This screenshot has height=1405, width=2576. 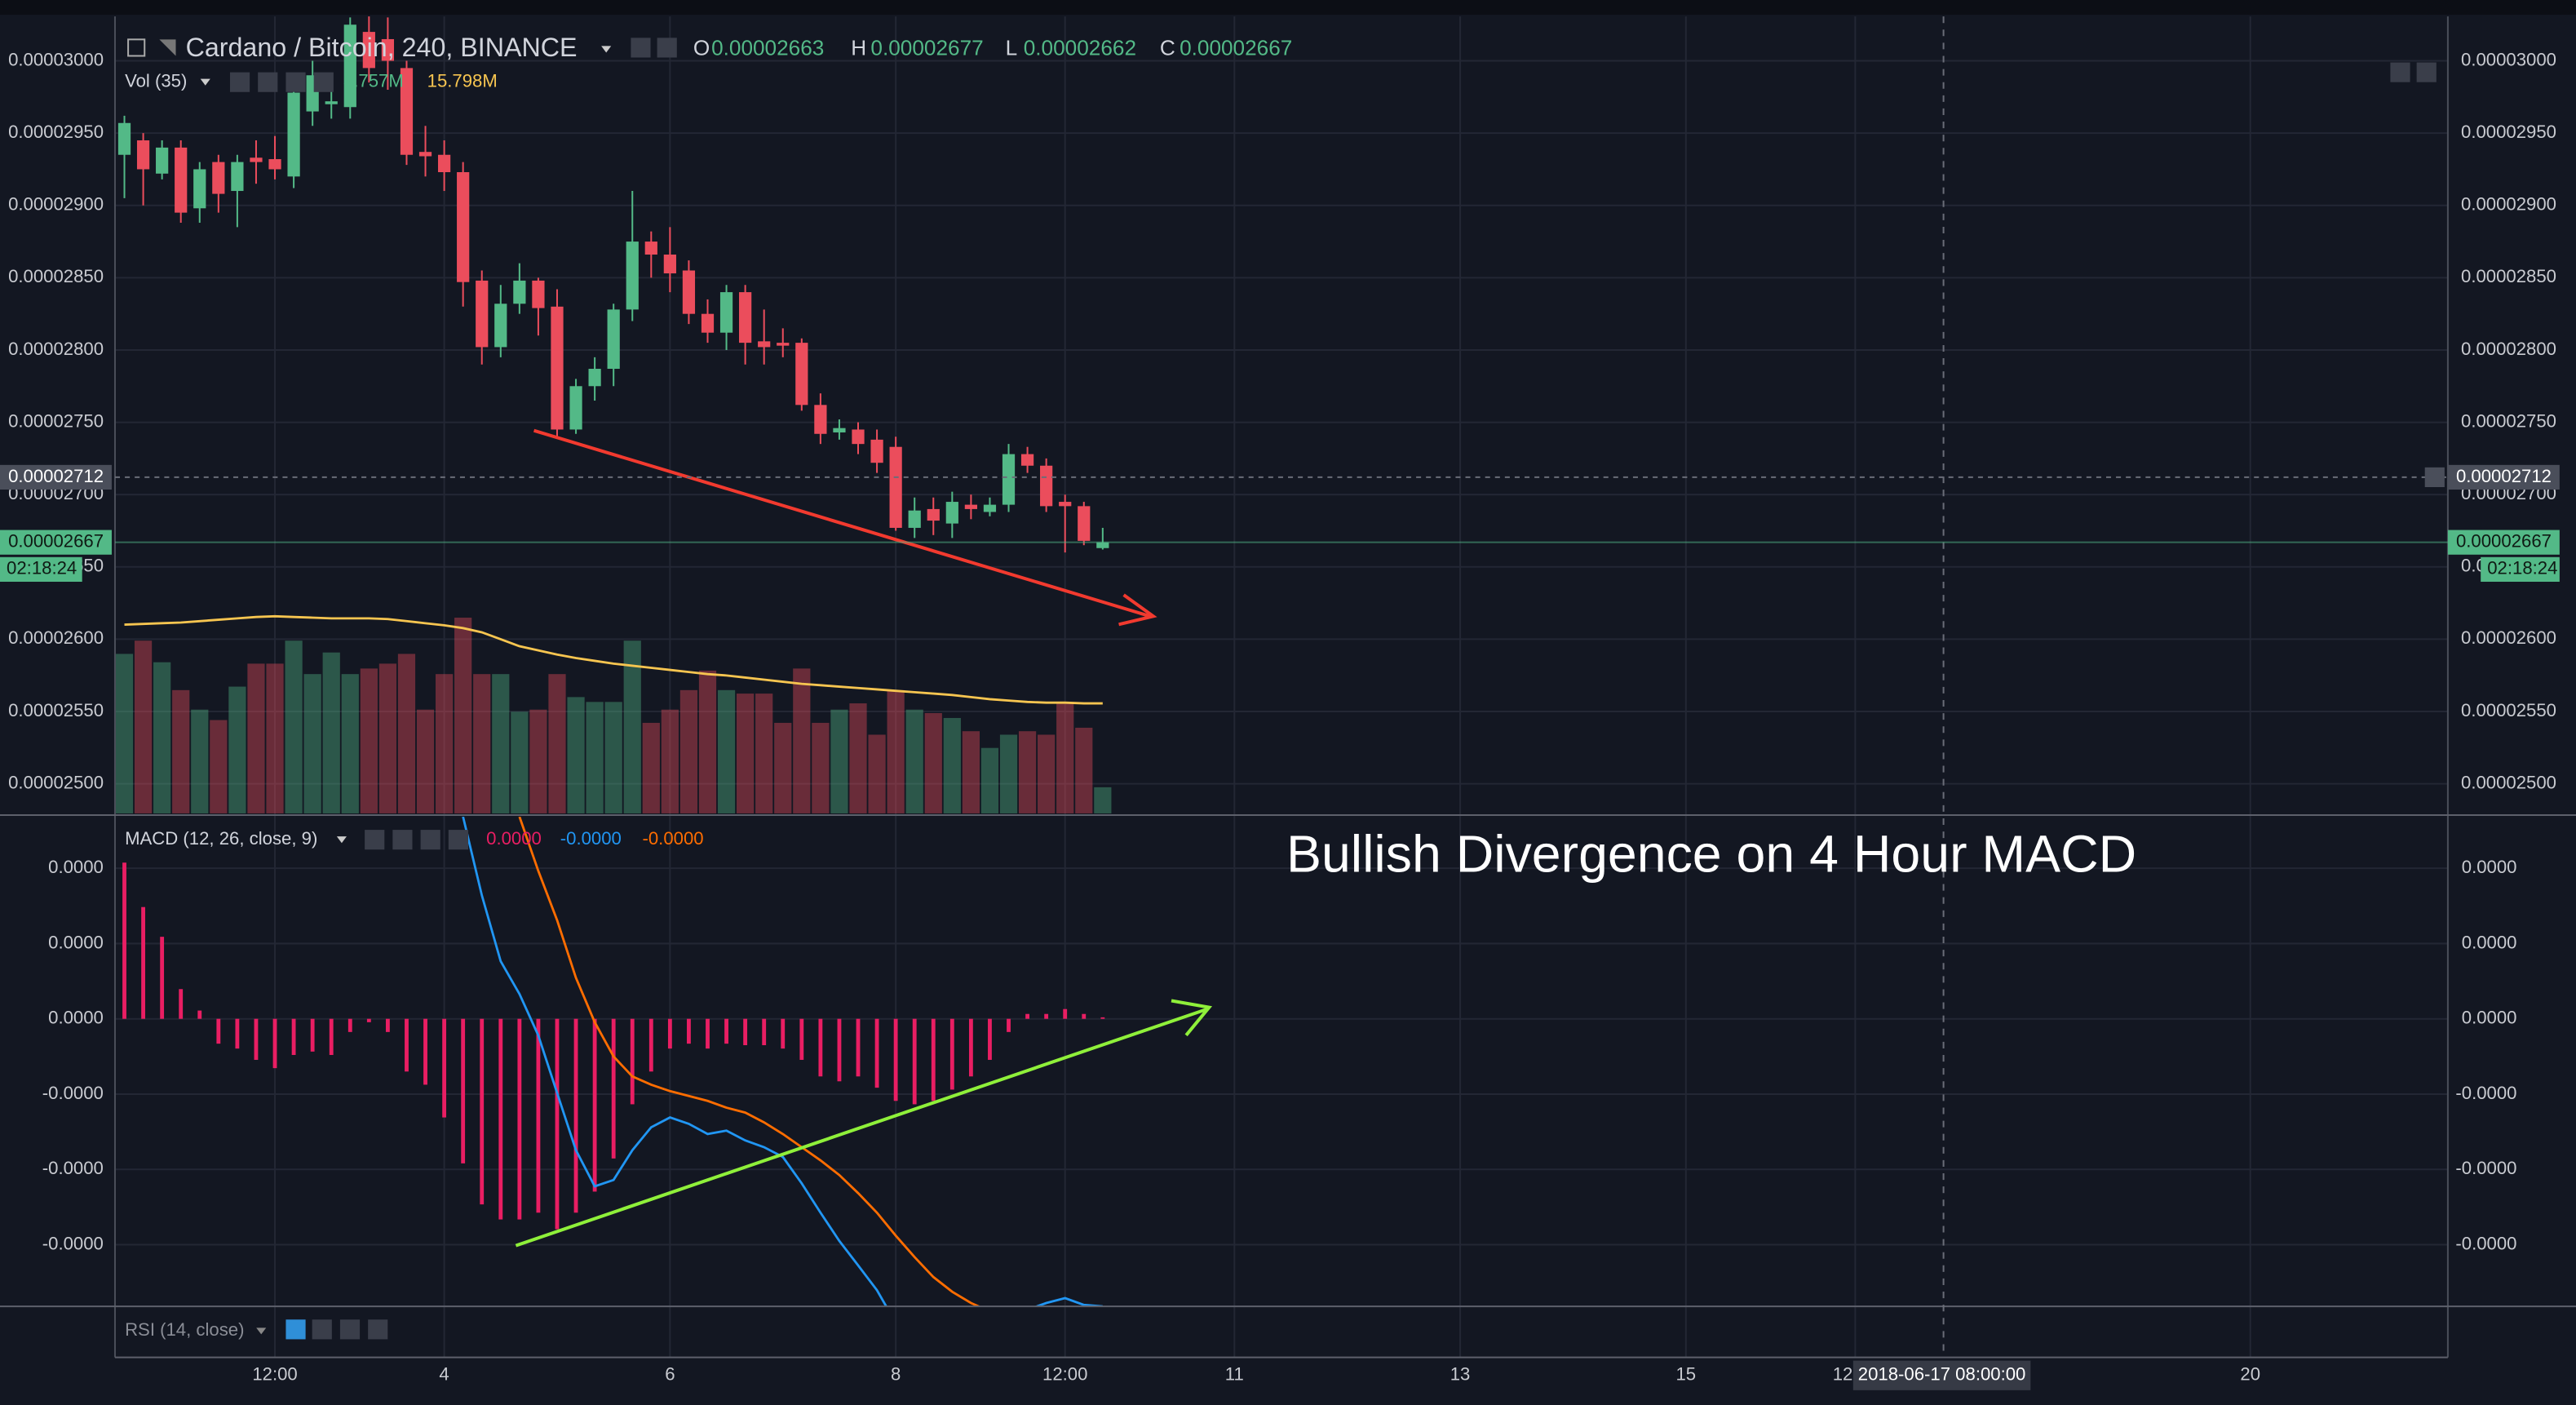 I want to click on y-tick-label: 0.00002600, so click(x=2508, y=637).